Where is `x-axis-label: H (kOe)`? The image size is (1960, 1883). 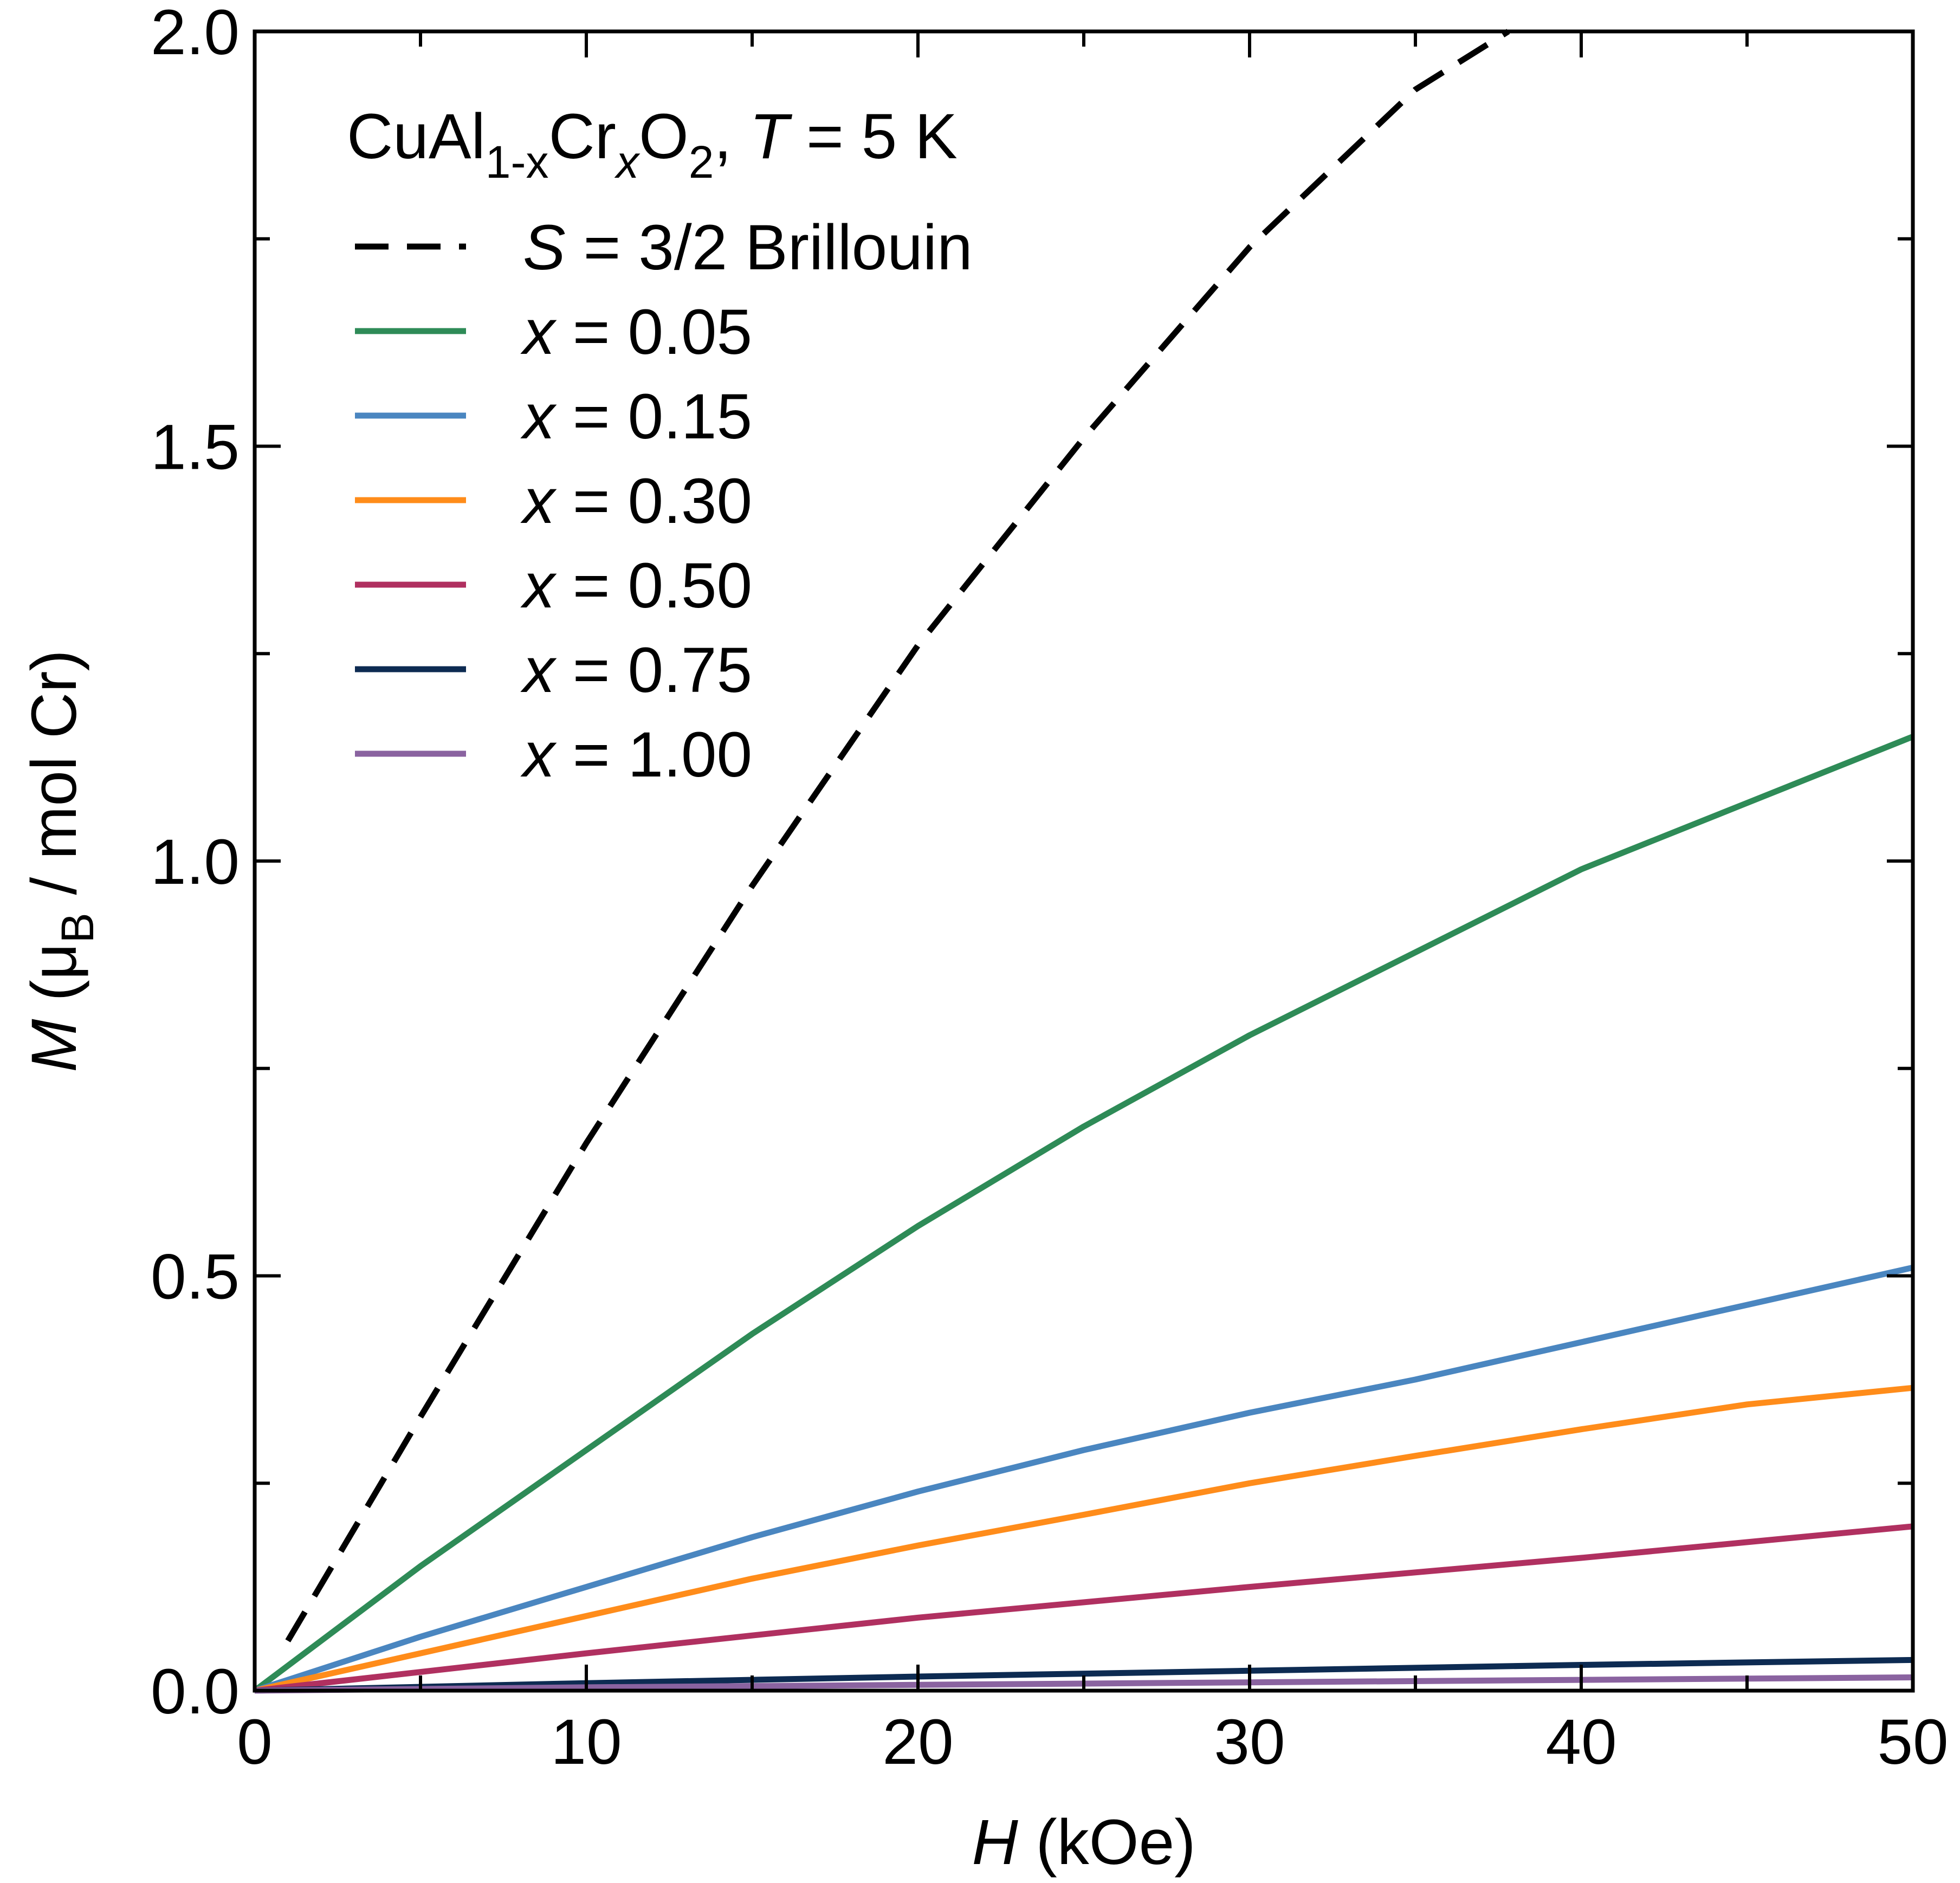 x-axis-label: H (kOe) is located at coordinates (1083, 1843).